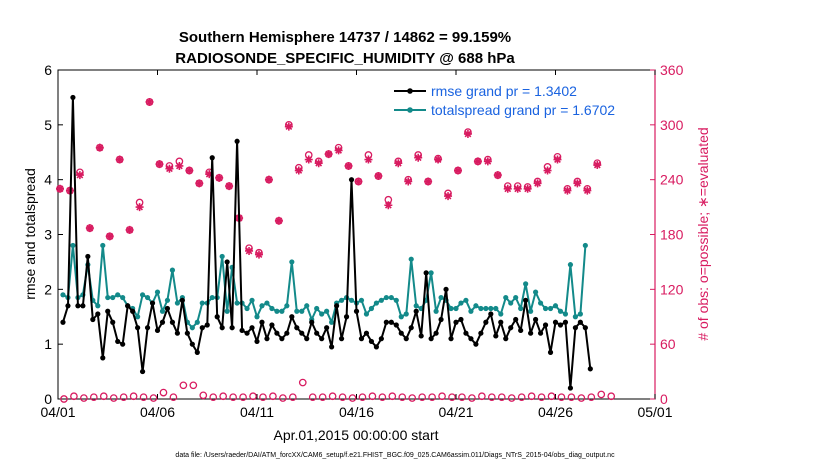 This screenshot has width=830, height=470. Describe the element at coordinates (48, 180) in the screenshot. I see `y-left-tick-label: 4` at that location.